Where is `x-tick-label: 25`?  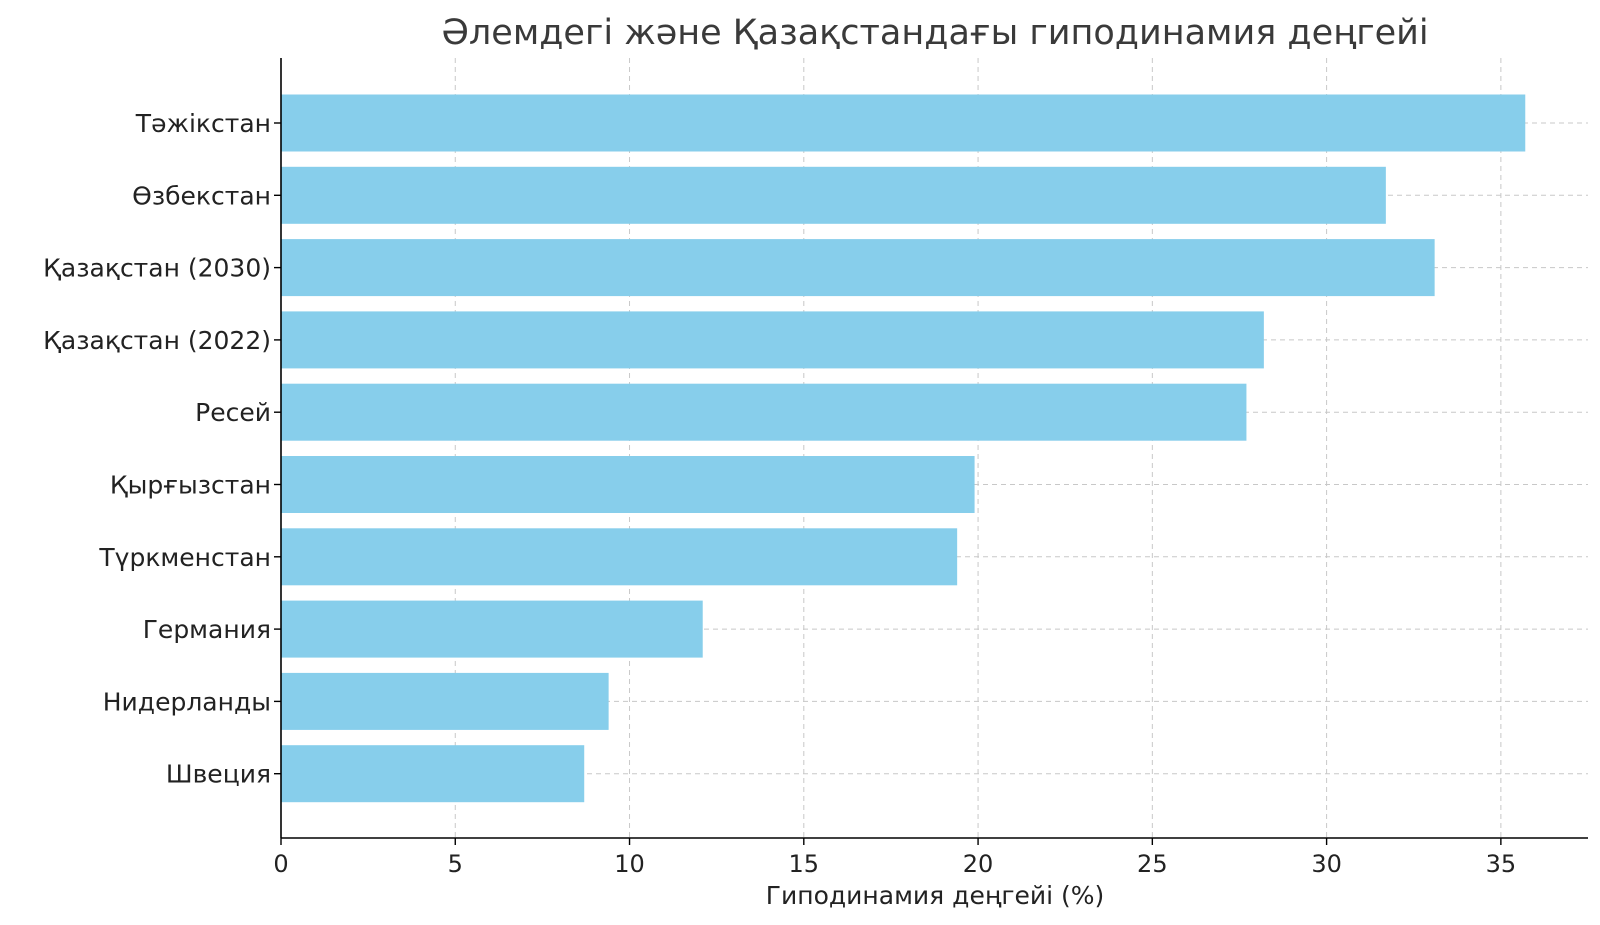 x-tick-label: 25 is located at coordinates (1152, 864).